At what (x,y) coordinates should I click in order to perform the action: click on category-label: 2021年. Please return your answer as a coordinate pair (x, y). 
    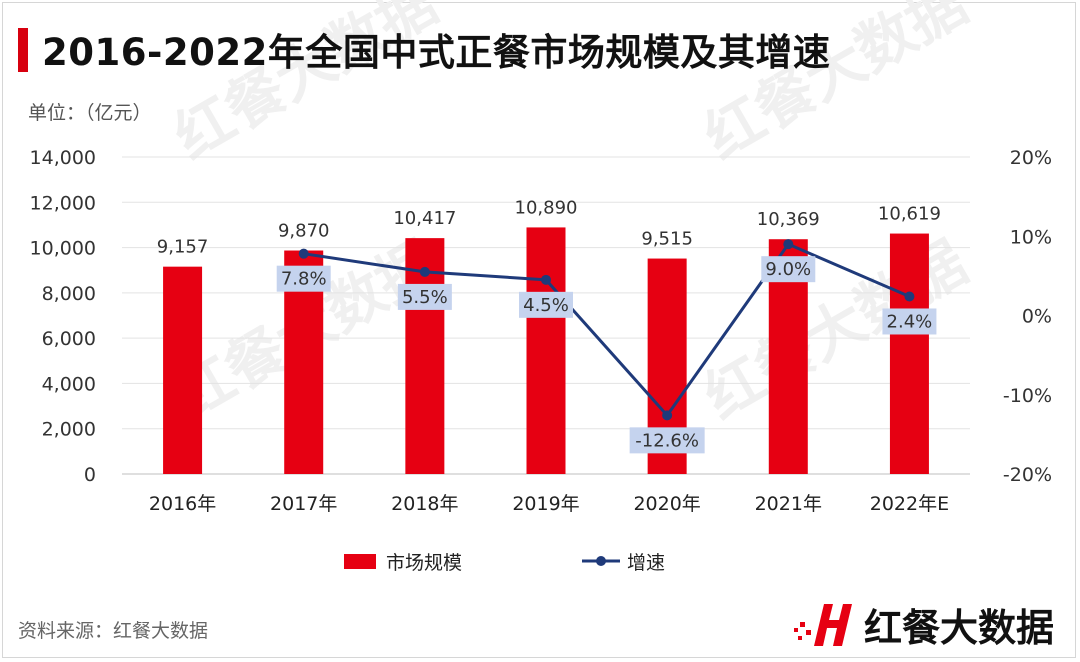
    Looking at the image, I should click on (788, 504).